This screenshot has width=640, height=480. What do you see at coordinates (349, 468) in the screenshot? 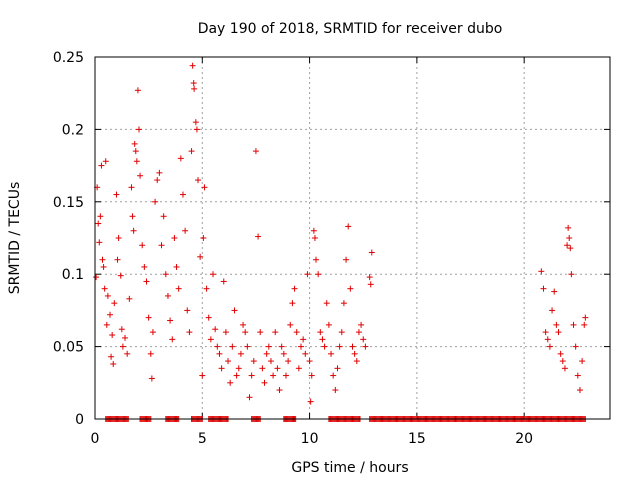
I see `x-axis-label: GPS time / hours` at bounding box center [349, 468].